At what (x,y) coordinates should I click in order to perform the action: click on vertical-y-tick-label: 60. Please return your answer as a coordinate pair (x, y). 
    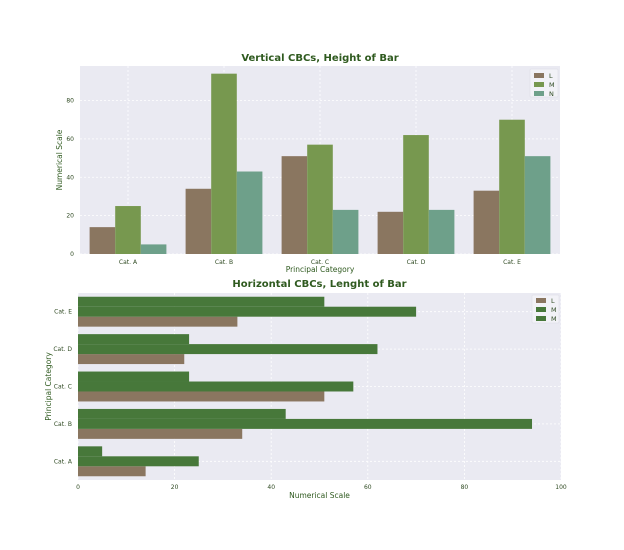
    Looking at the image, I should click on (70, 139).